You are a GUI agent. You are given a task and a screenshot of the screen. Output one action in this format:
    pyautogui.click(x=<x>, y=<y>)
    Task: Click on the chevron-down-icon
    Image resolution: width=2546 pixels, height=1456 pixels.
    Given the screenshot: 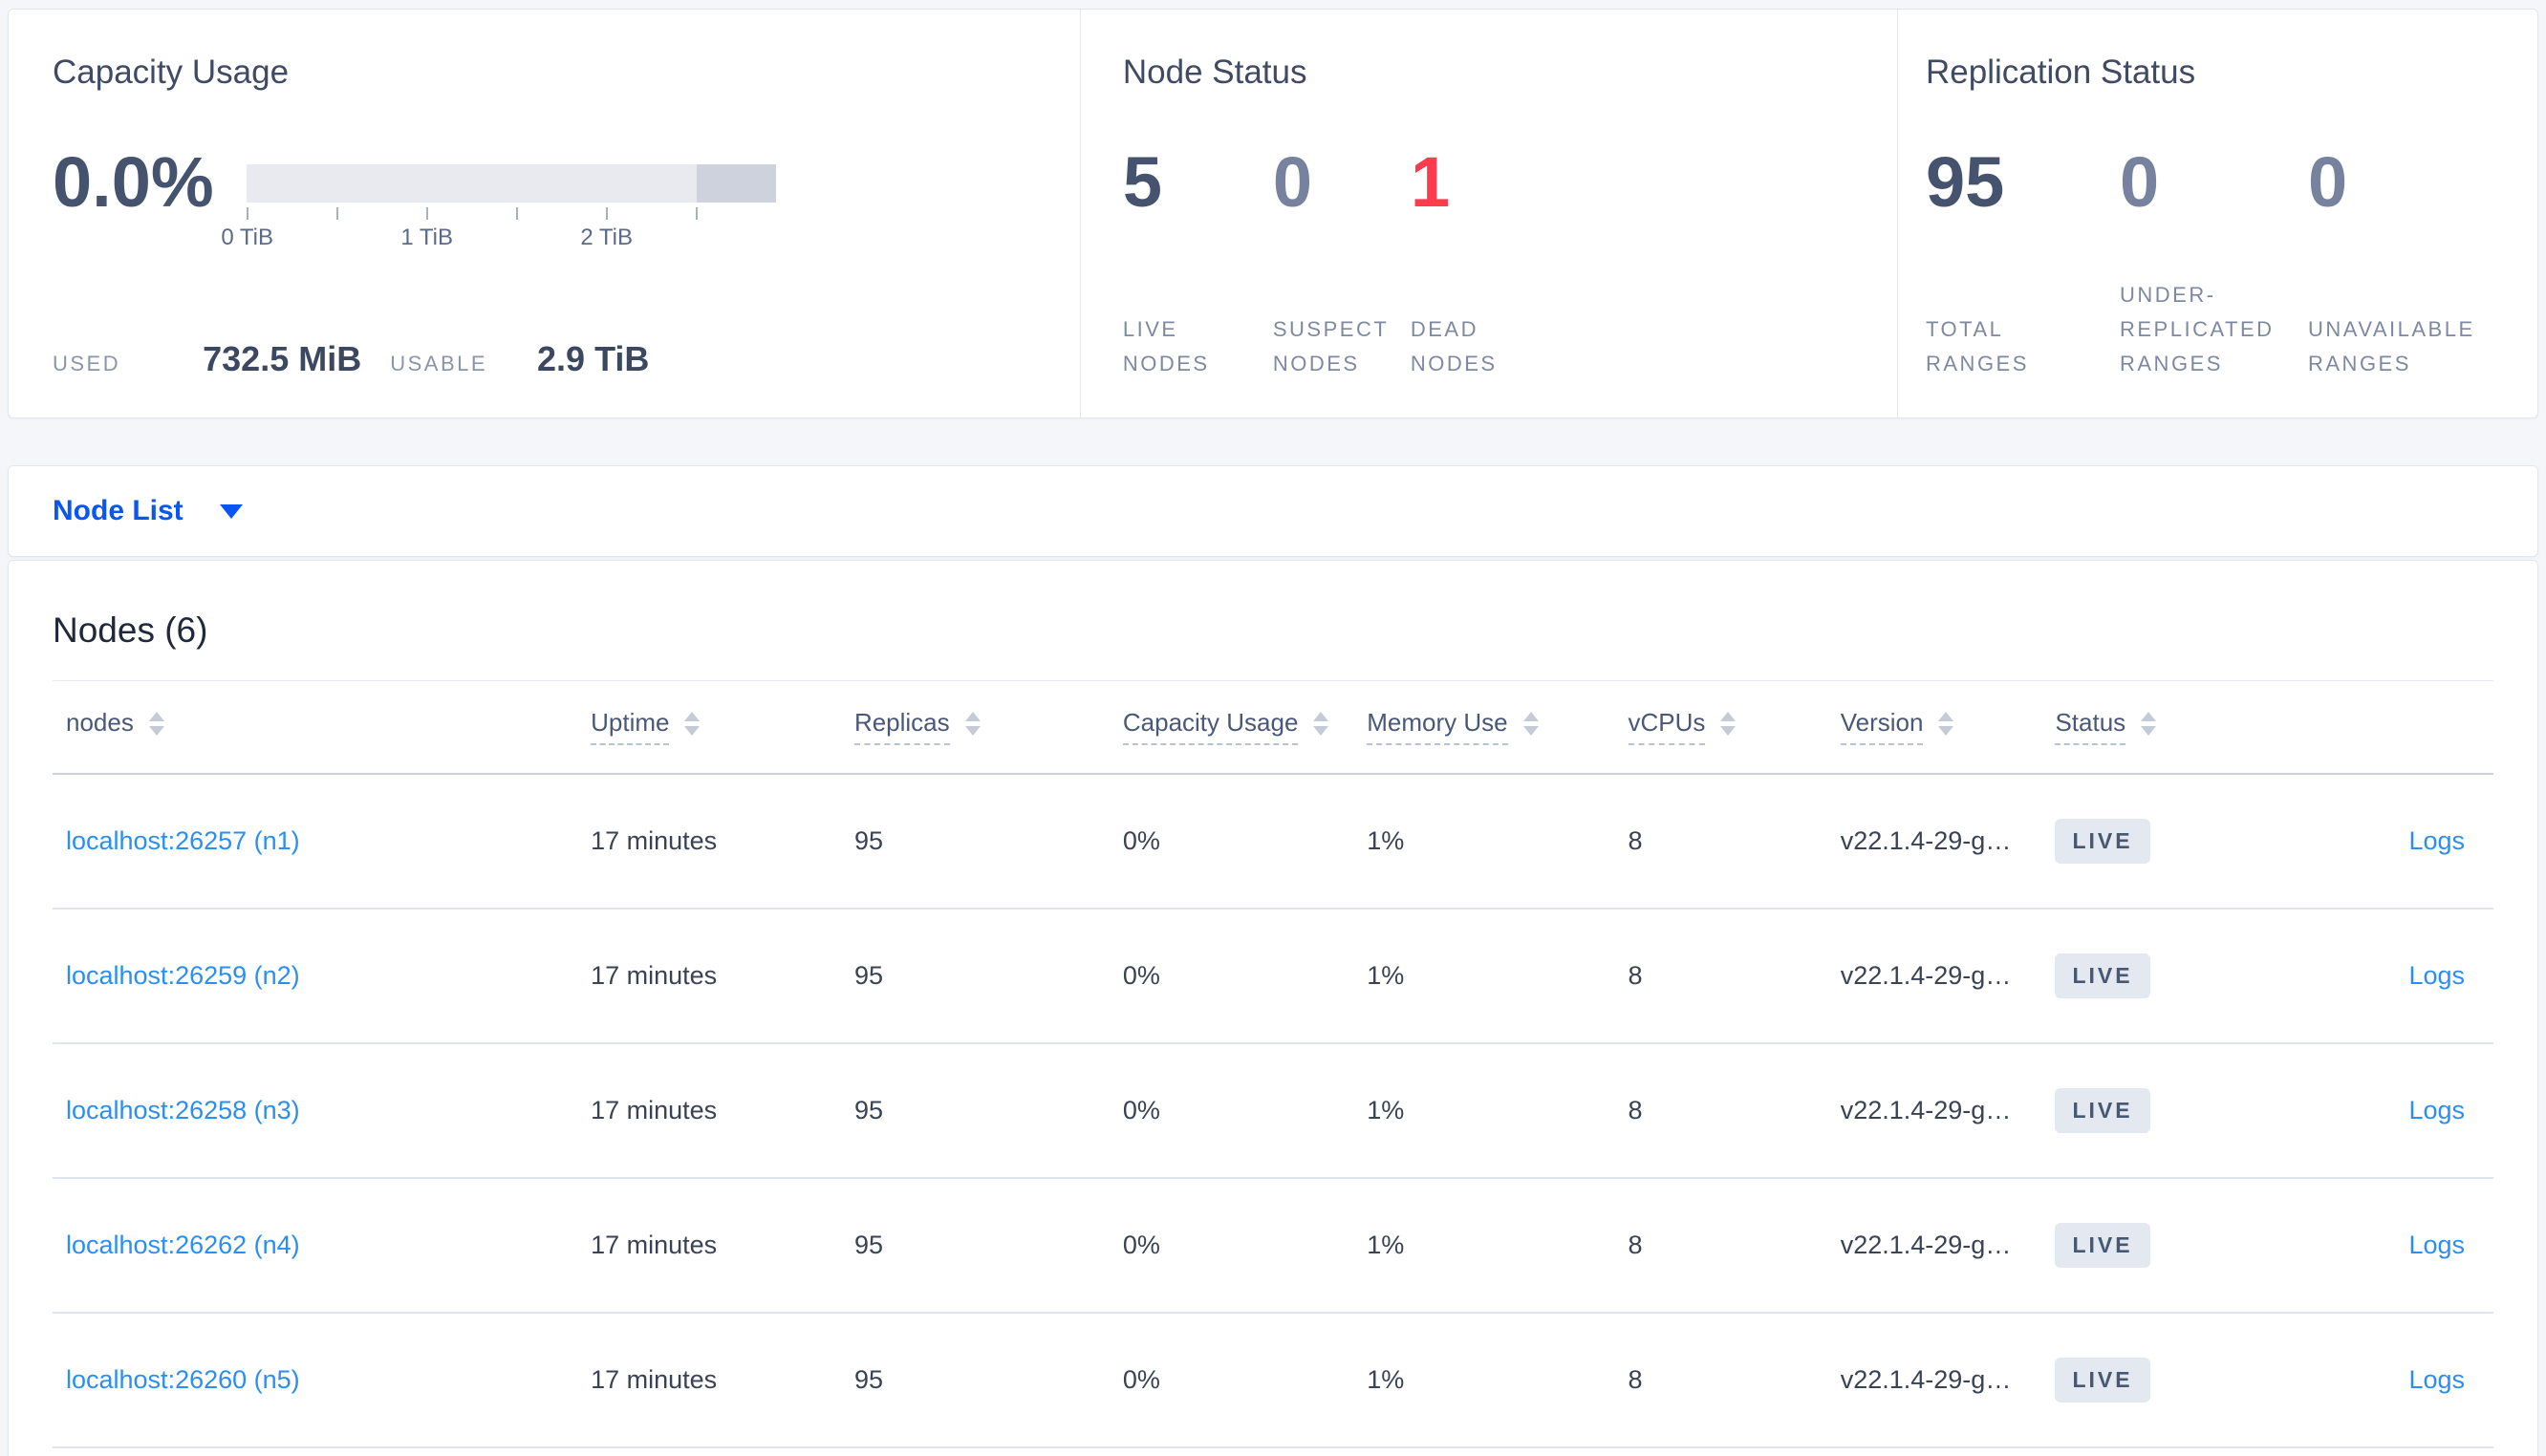 What is the action you would take?
    pyautogui.click(x=231, y=511)
    